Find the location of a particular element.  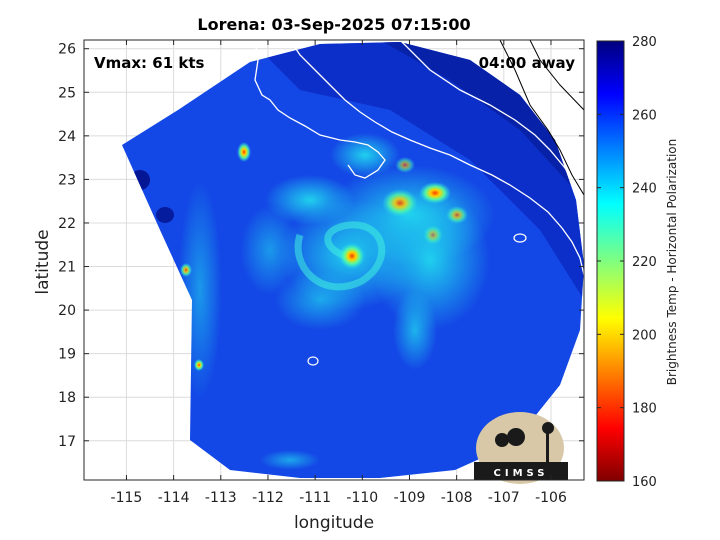

x-axis-title: longitude is located at coordinates (334, 523).